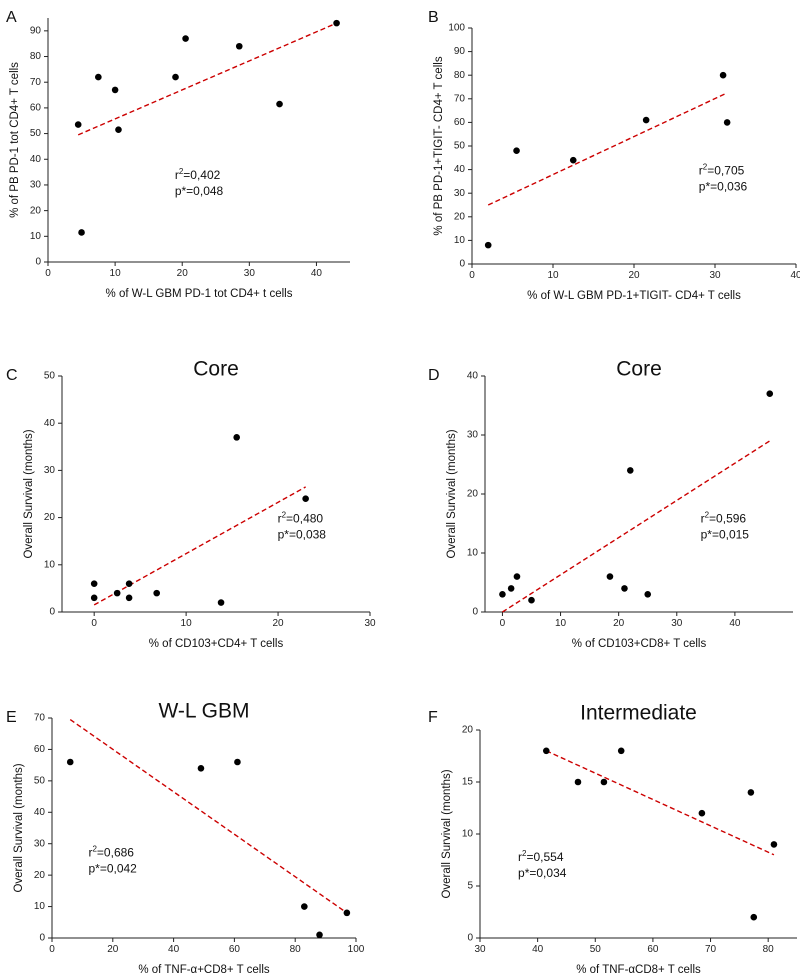  Describe the element at coordinates (11, 17) in the screenshot. I see `panel-letter: A` at that location.